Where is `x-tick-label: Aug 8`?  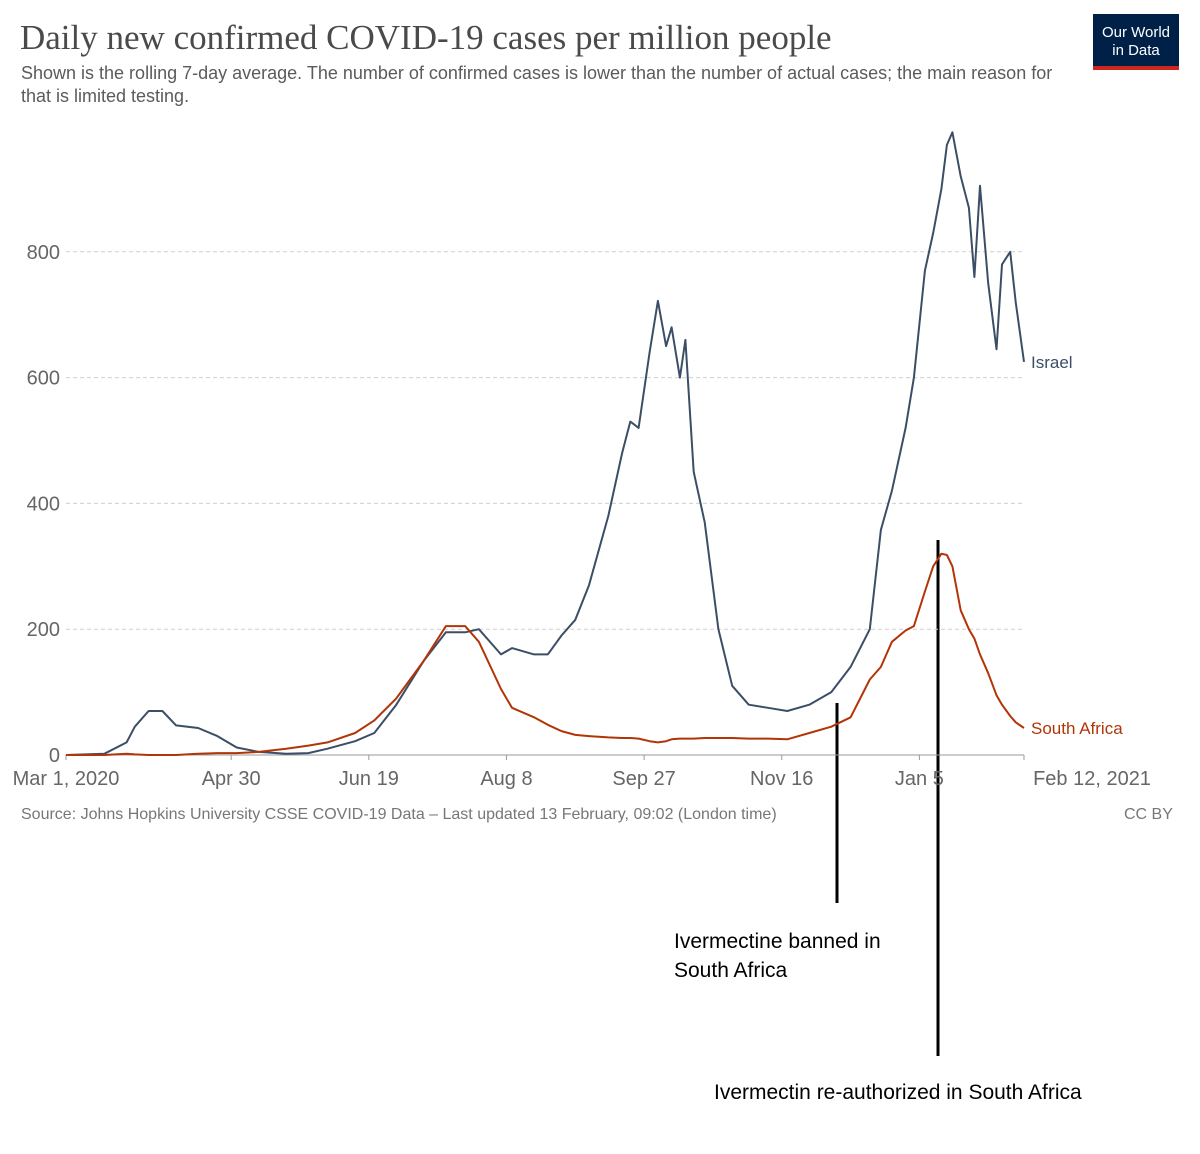 x-tick-label: Aug 8 is located at coordinates (506, 779).